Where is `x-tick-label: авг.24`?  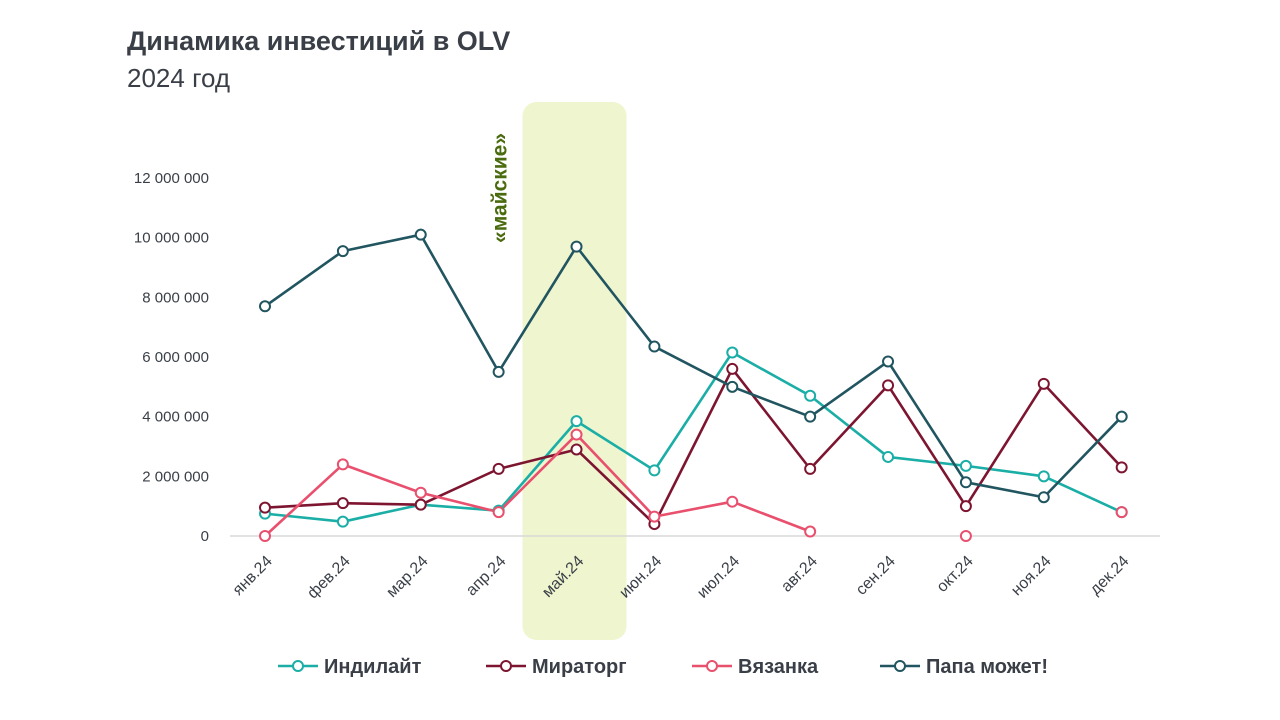 x-tick-label: авг.24 is located at coordinates (799, 574).